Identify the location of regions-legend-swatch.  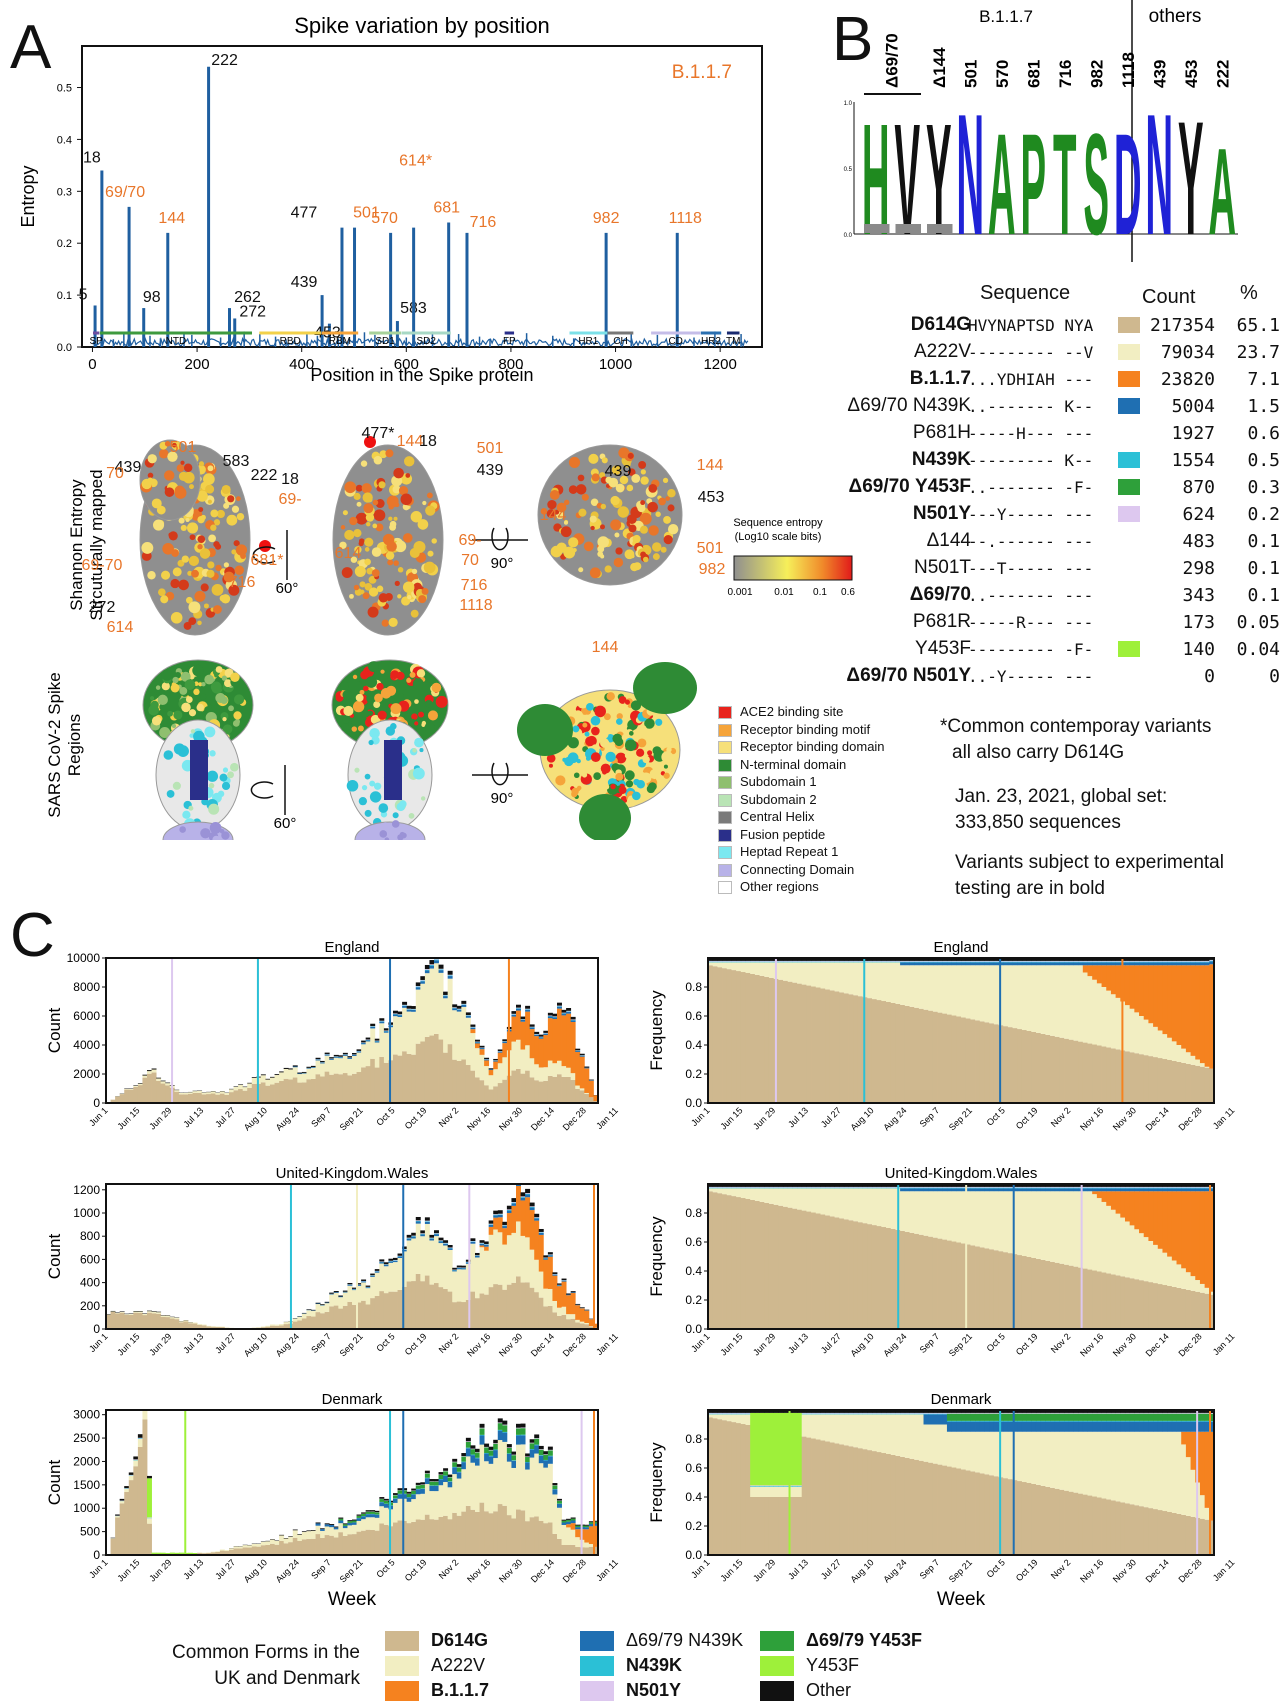
(725, 853).